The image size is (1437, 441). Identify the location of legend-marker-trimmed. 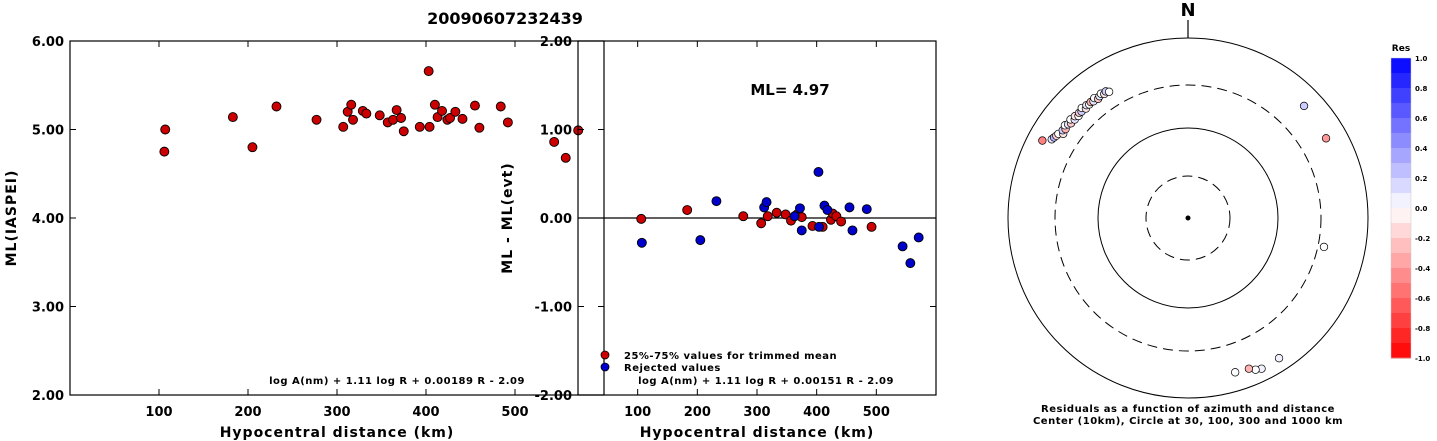
(605, 355).